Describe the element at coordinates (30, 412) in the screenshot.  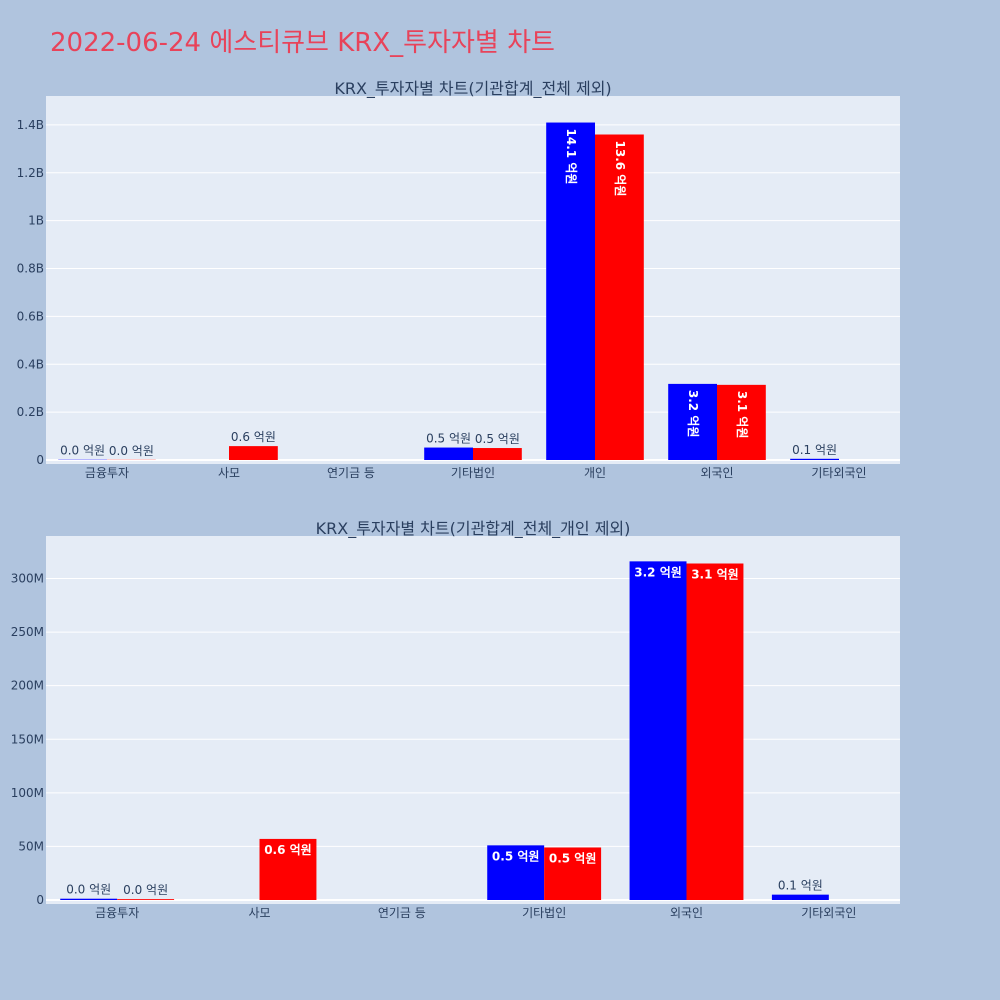
I see `y-tick-label: 0.2B` at that location.